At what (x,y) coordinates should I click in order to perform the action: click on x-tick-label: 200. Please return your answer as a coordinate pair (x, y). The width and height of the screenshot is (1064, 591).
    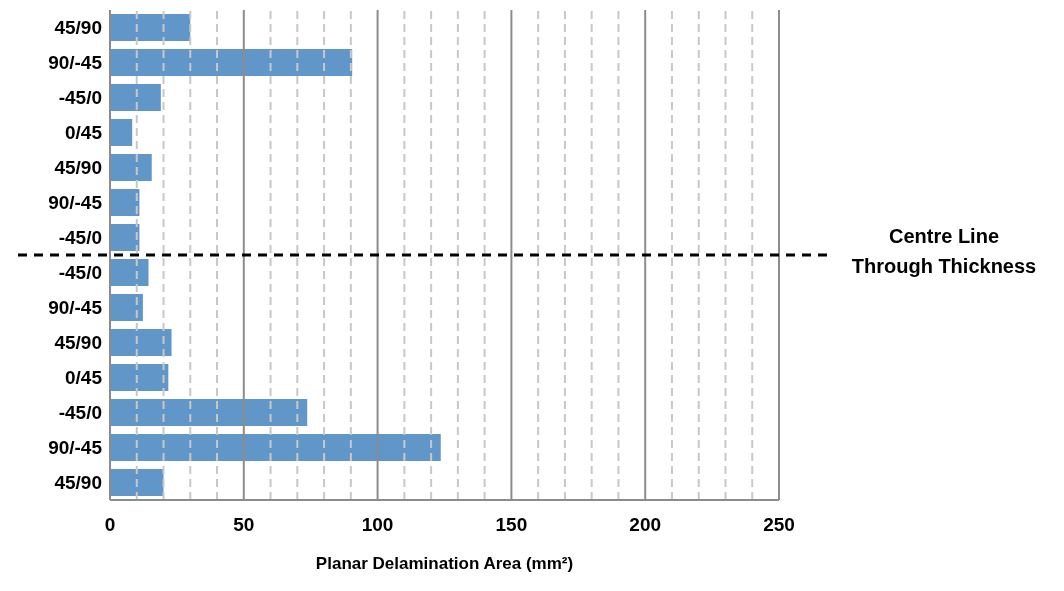
    Looking at the image, I should click on (645, 525).